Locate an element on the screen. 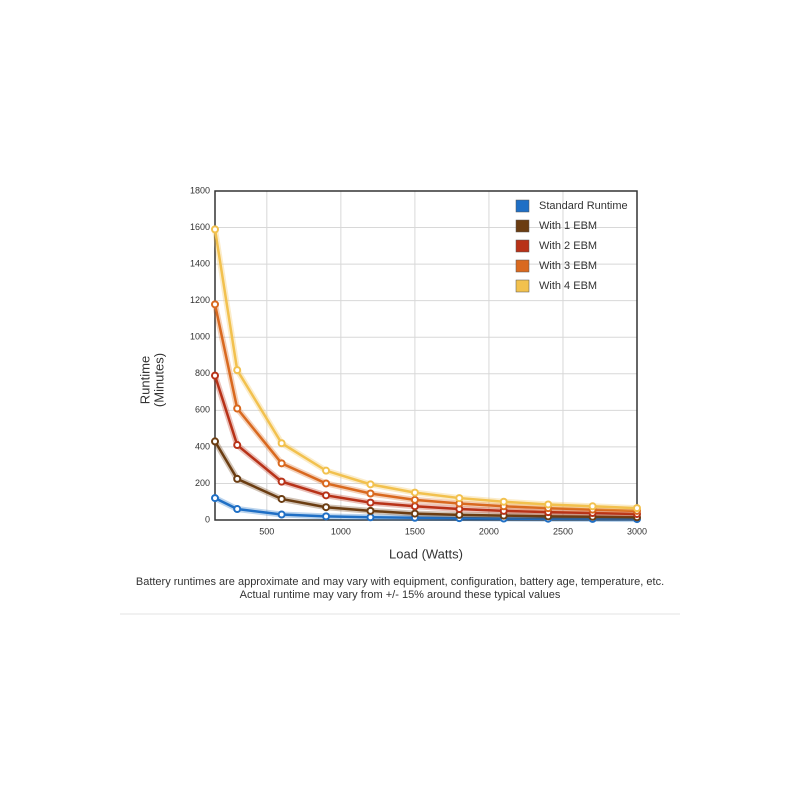  legend-label: With 4 EBM is located at coordinates (568, 286).